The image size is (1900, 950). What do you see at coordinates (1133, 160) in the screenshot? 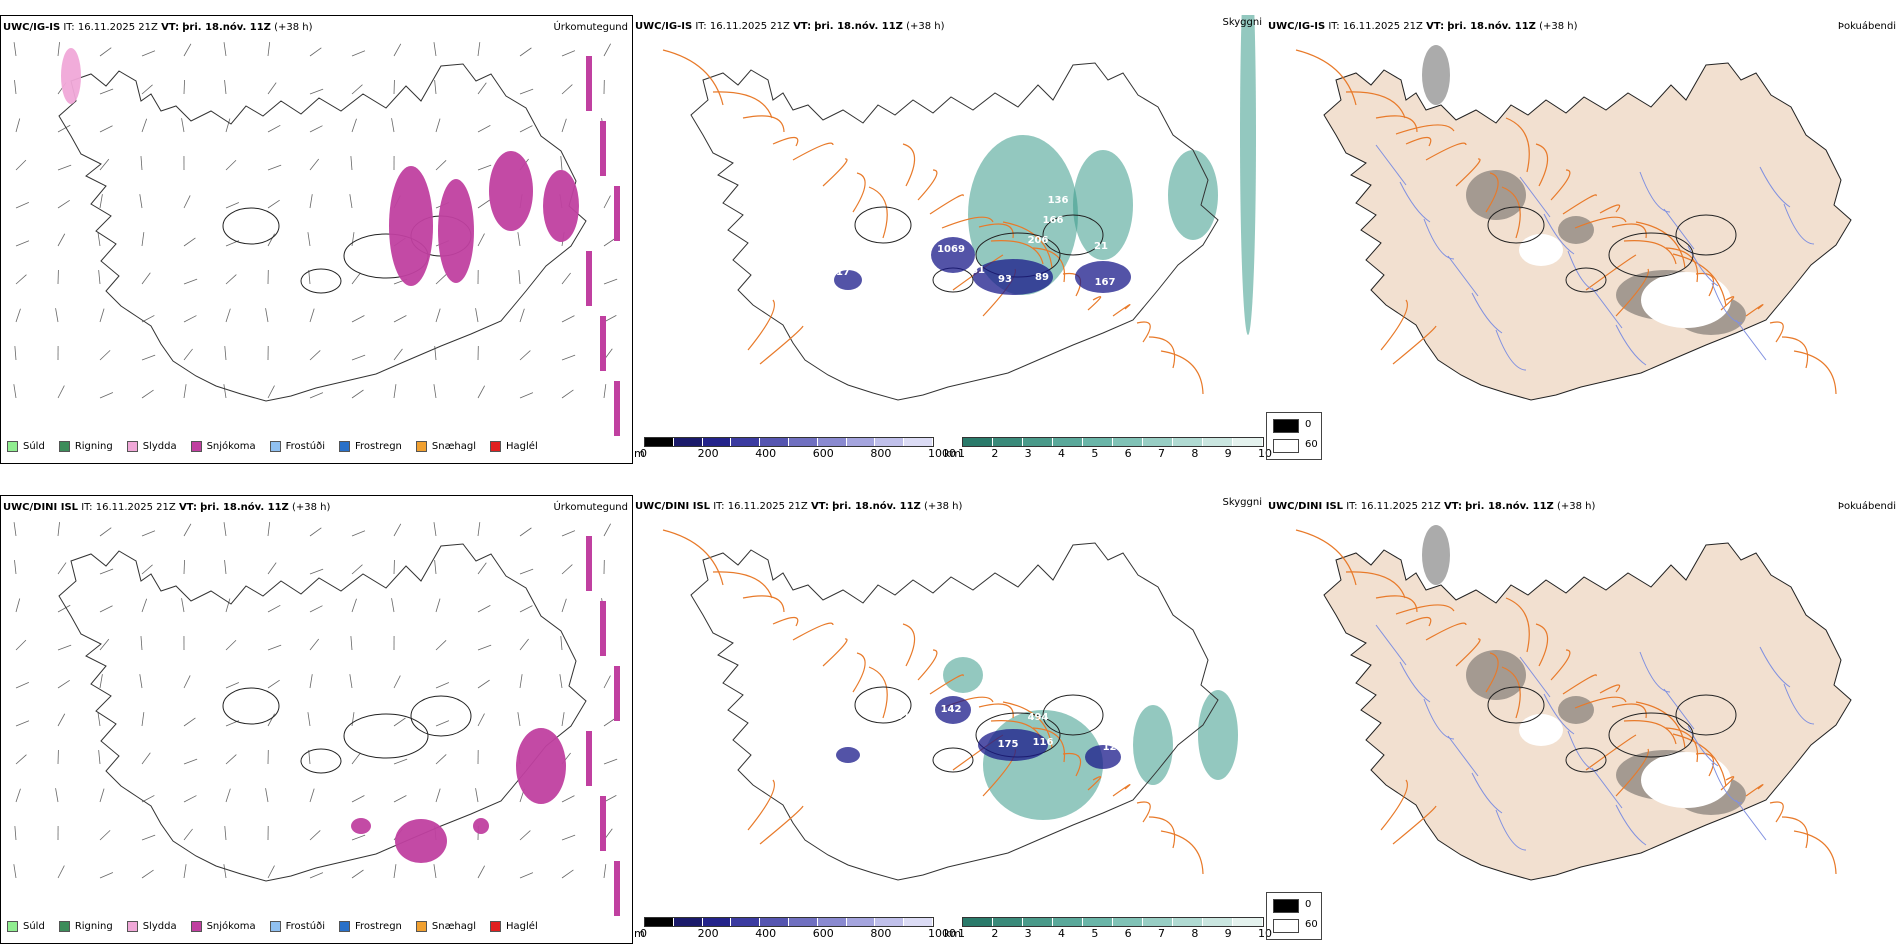
I see `cloudbase-label: 150` at bounding box center [1133, 160].